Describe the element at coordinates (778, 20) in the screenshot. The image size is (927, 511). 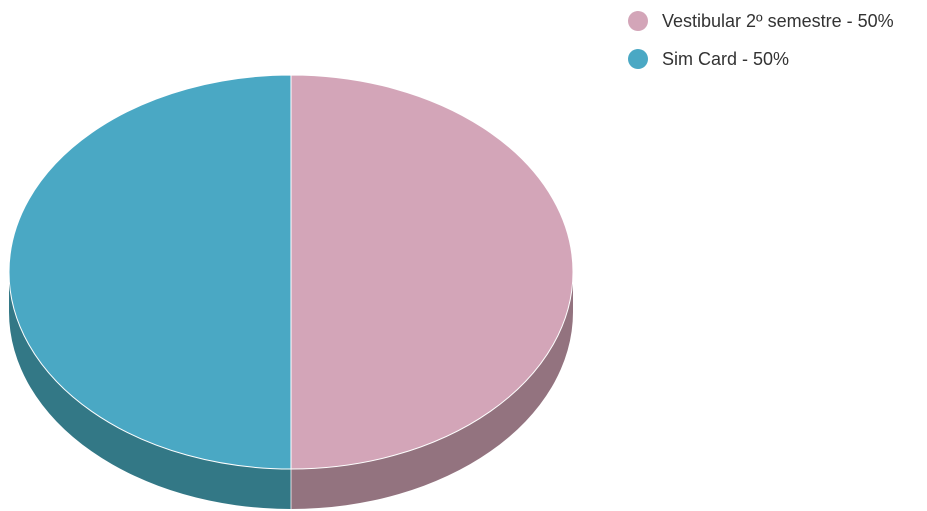
I see `legend-label-vestibular: Vestibular 2º semestre - 50%` at that location.